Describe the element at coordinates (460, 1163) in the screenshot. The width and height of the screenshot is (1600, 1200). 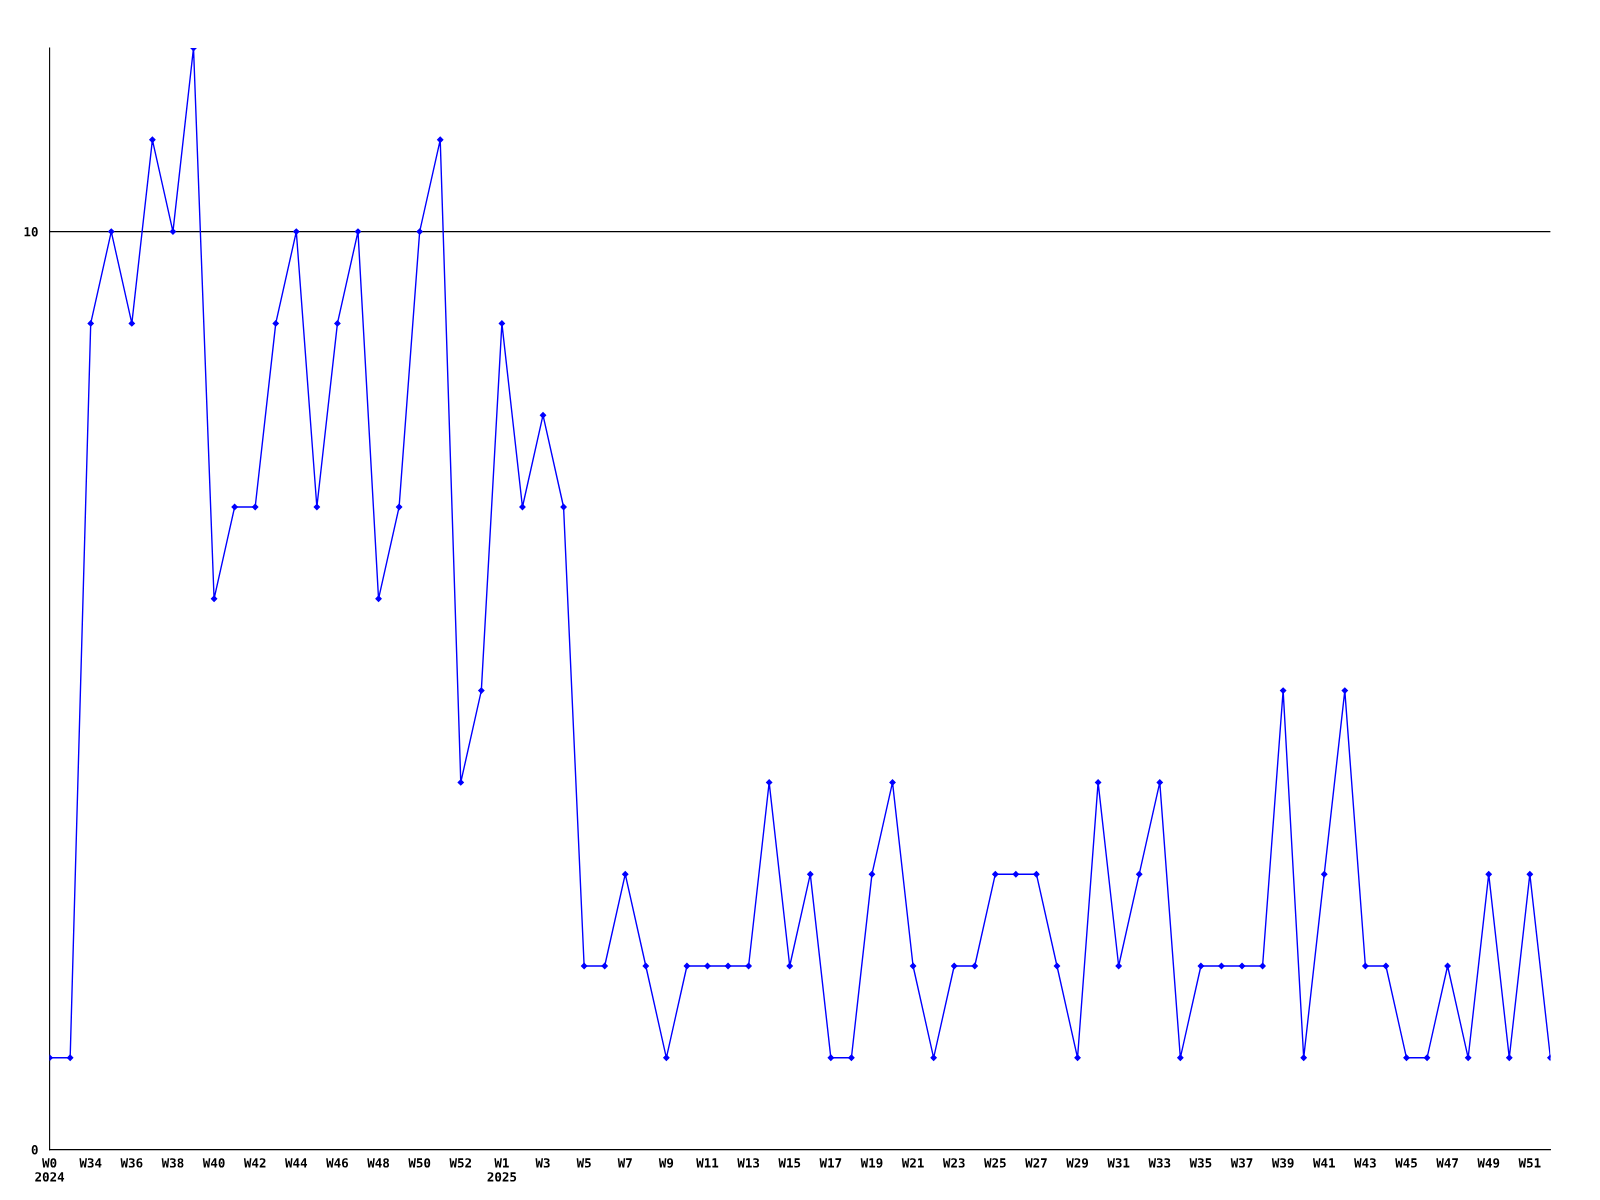
I see `x-tick-label: W52` at that location.